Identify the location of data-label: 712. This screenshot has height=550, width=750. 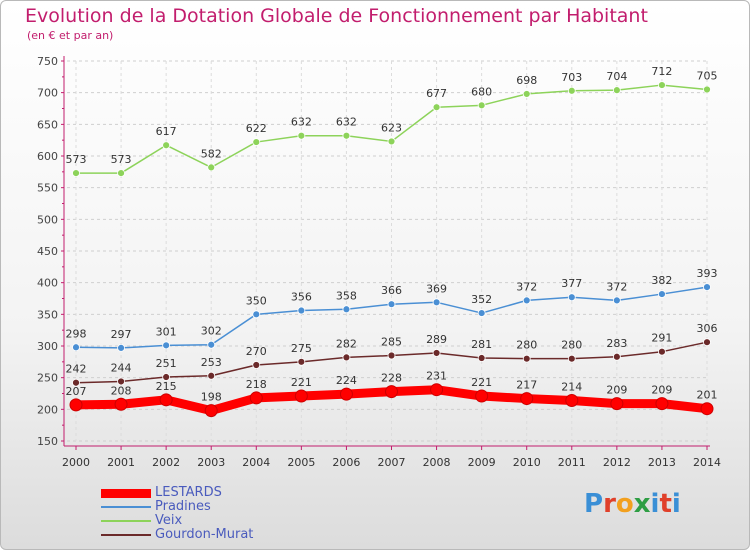
(661, 71).